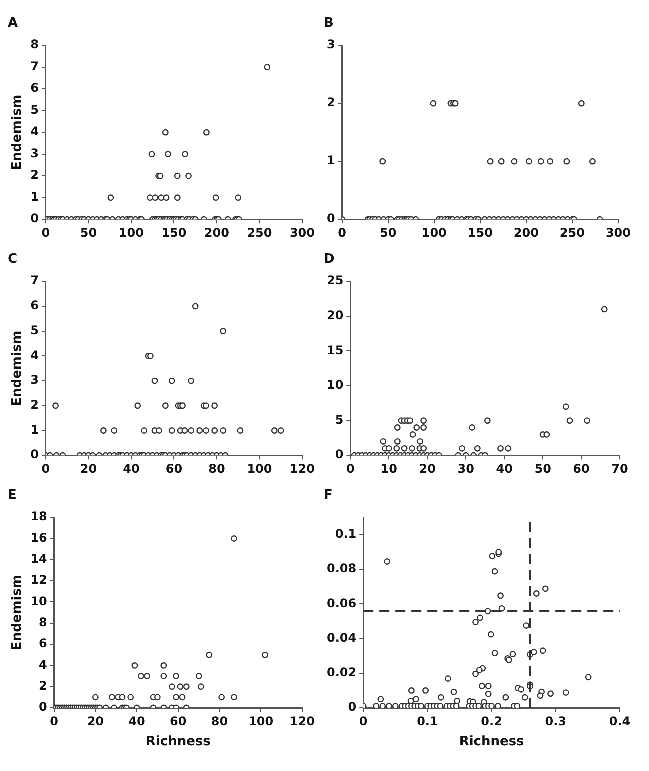  Describe the element at coordinates (620, 721) in the screenshot. I see `x-tick-label: 0.4` at that location.